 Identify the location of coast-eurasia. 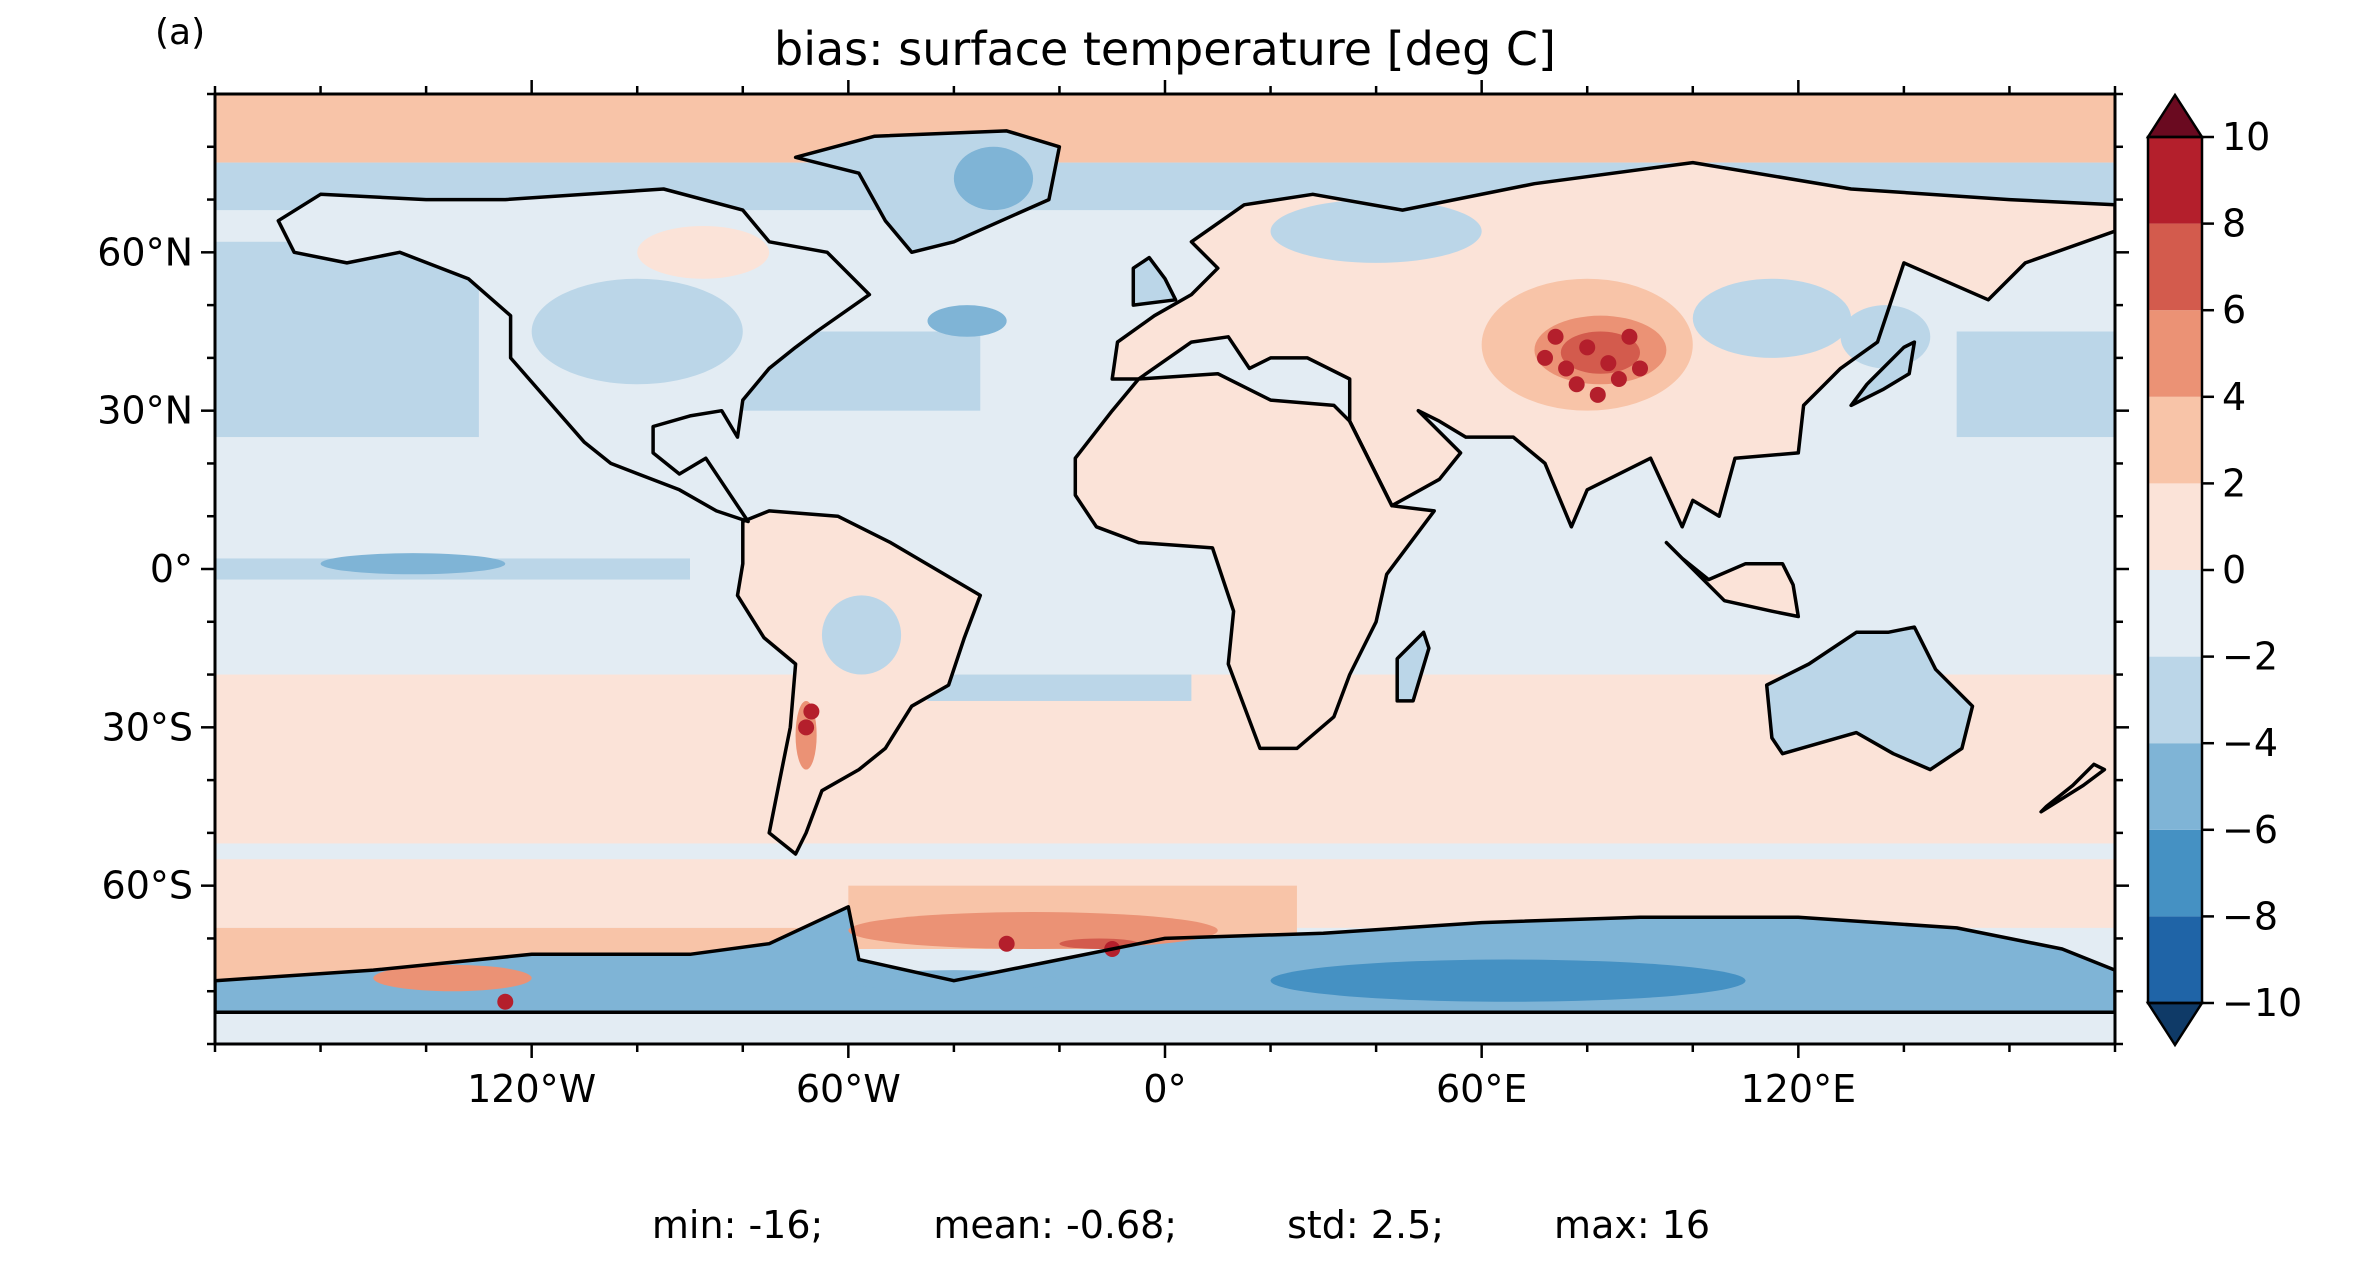
(1612, 344).